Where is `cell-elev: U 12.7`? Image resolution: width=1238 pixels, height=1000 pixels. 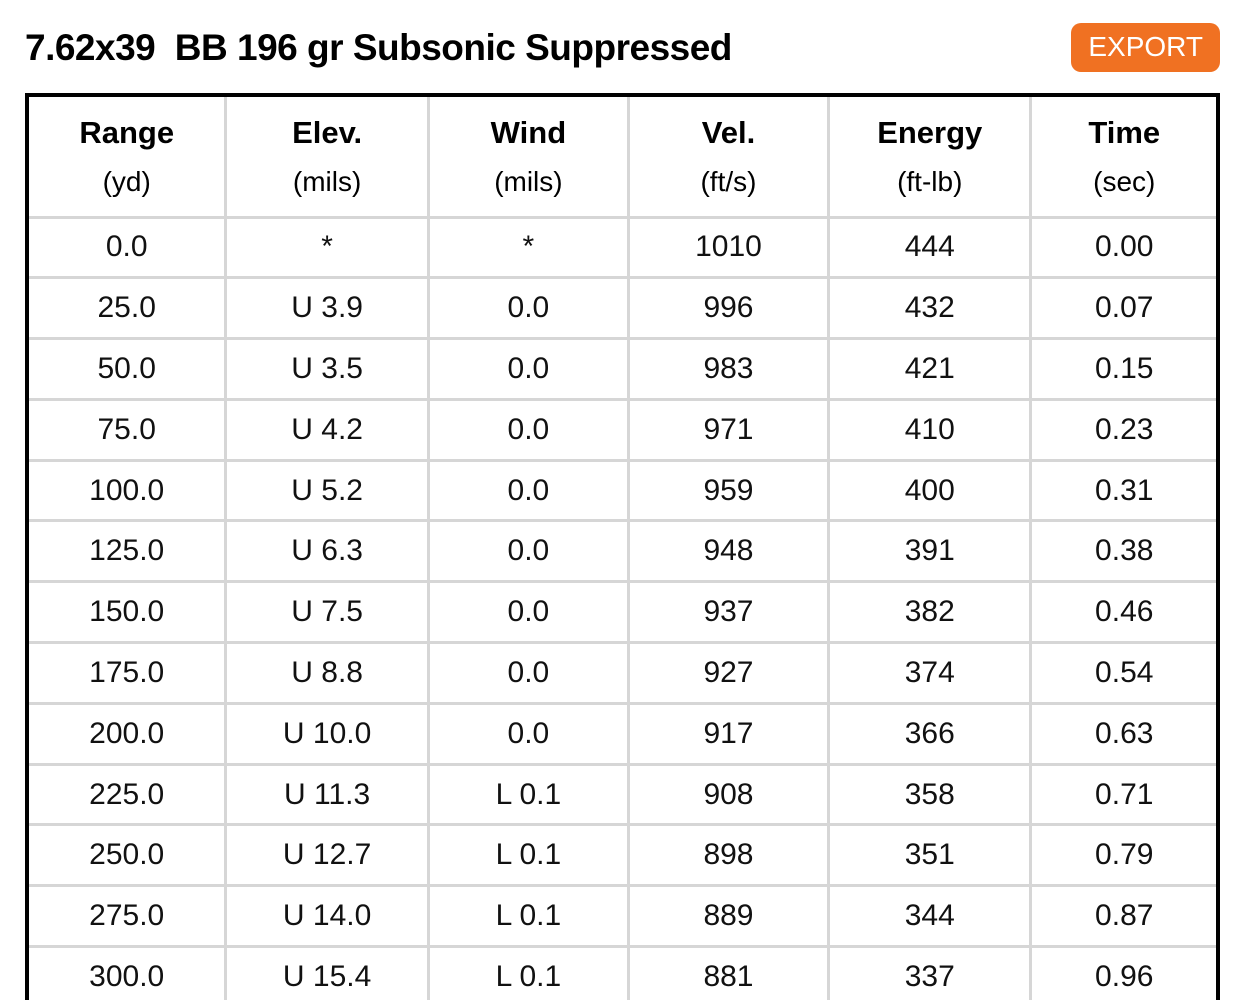 cell-elev: U 12.7 is located at coordinates (327, 855).